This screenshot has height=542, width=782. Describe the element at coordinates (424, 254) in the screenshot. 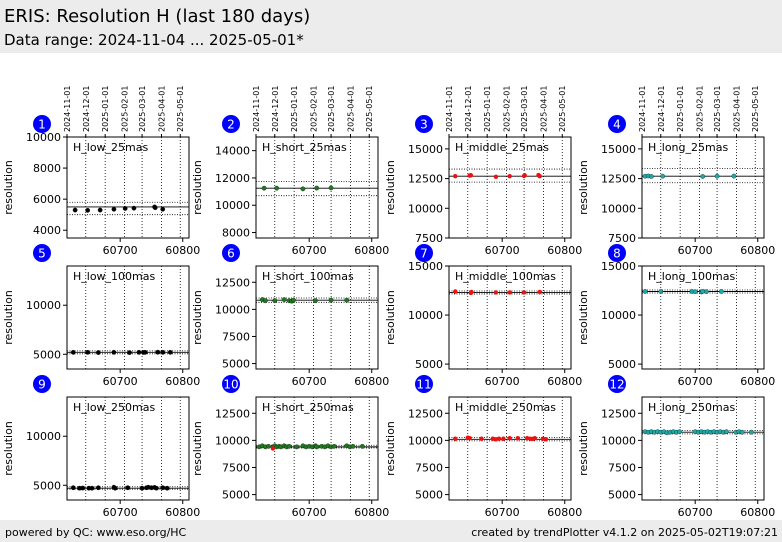

I see `panel-number-label: 7` at that location.